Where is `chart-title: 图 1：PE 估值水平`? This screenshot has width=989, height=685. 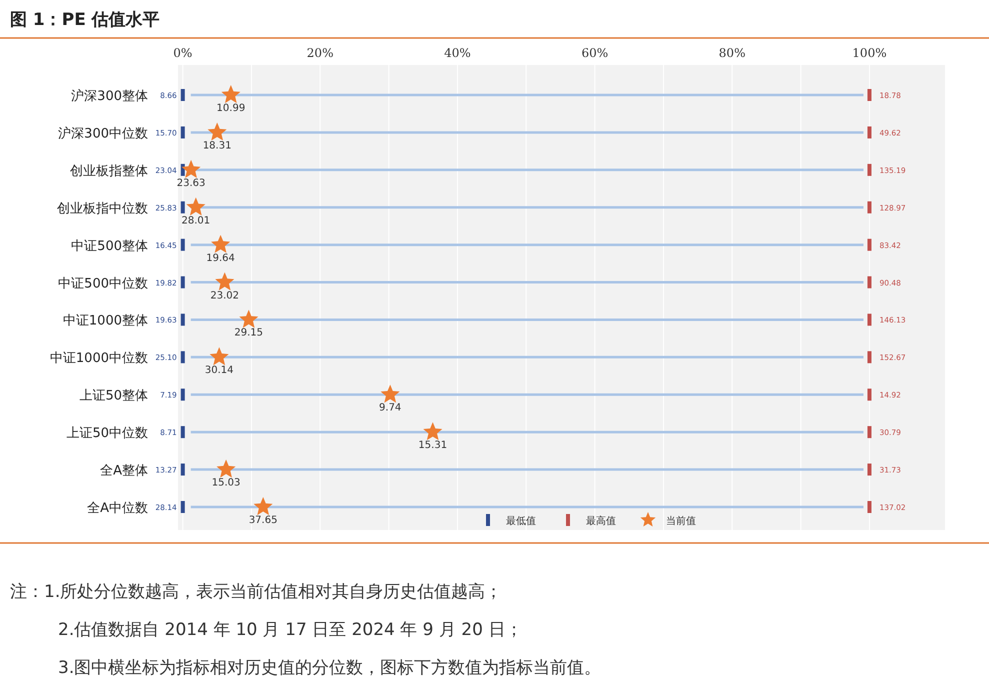 chart-title: 图 1：PE 估值水平 is located at coordinates (85, 20).